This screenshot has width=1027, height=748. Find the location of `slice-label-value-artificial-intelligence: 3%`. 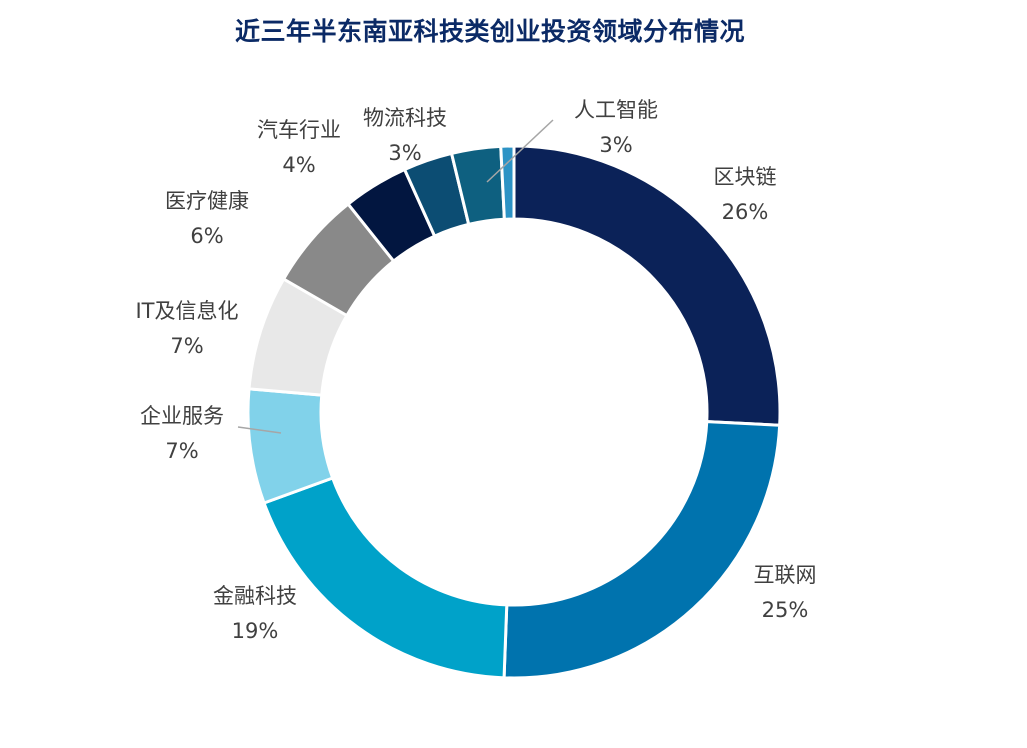

slice-label-value-artificial-intelligence: 3% is located at coordinates (615, 145).